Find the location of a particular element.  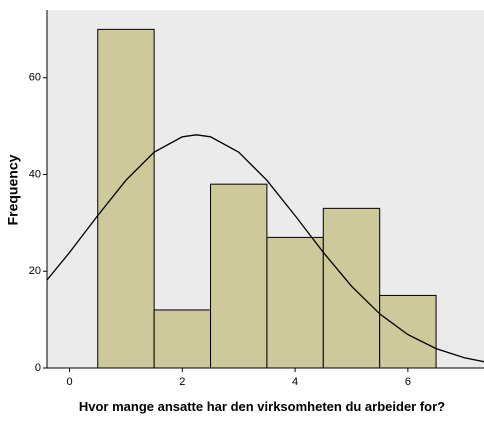

y-tick-label: 0 is located at coordinates (38, 368).